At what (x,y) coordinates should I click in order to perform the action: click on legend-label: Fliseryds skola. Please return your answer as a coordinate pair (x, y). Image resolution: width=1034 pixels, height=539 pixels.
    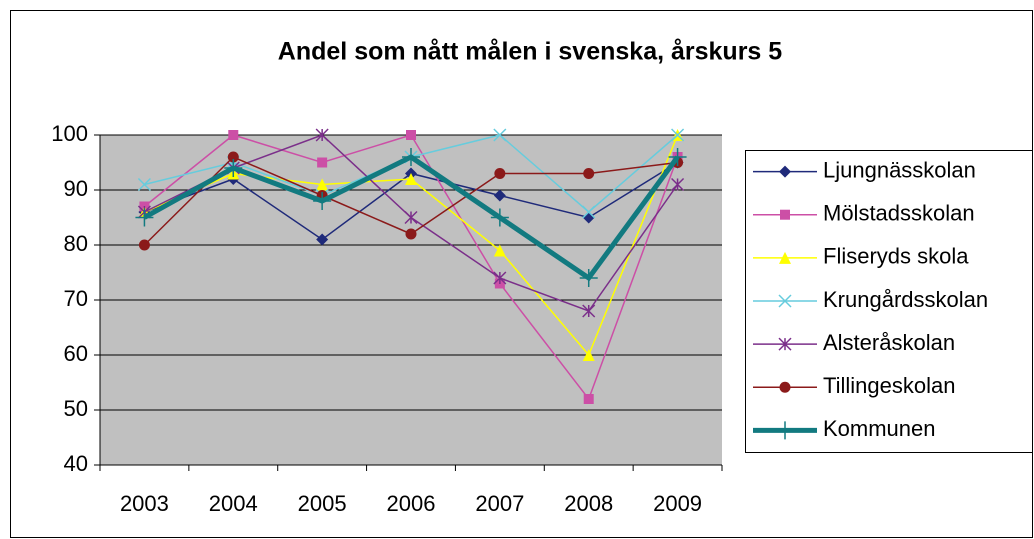
    Looking at the image, I should click on (896, 256).